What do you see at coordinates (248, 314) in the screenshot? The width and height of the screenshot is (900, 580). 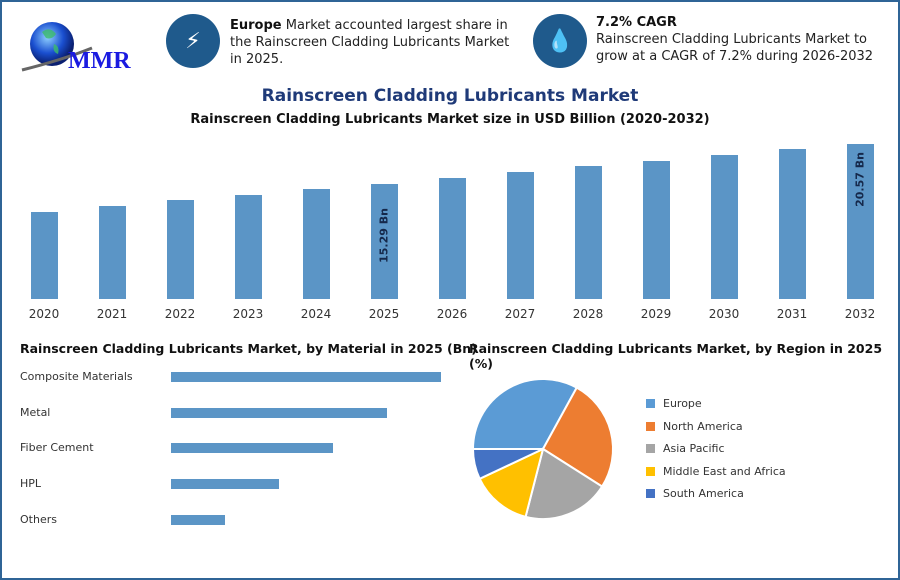 I see `x-tick-label: 2023` at bounding box center [248, 314].